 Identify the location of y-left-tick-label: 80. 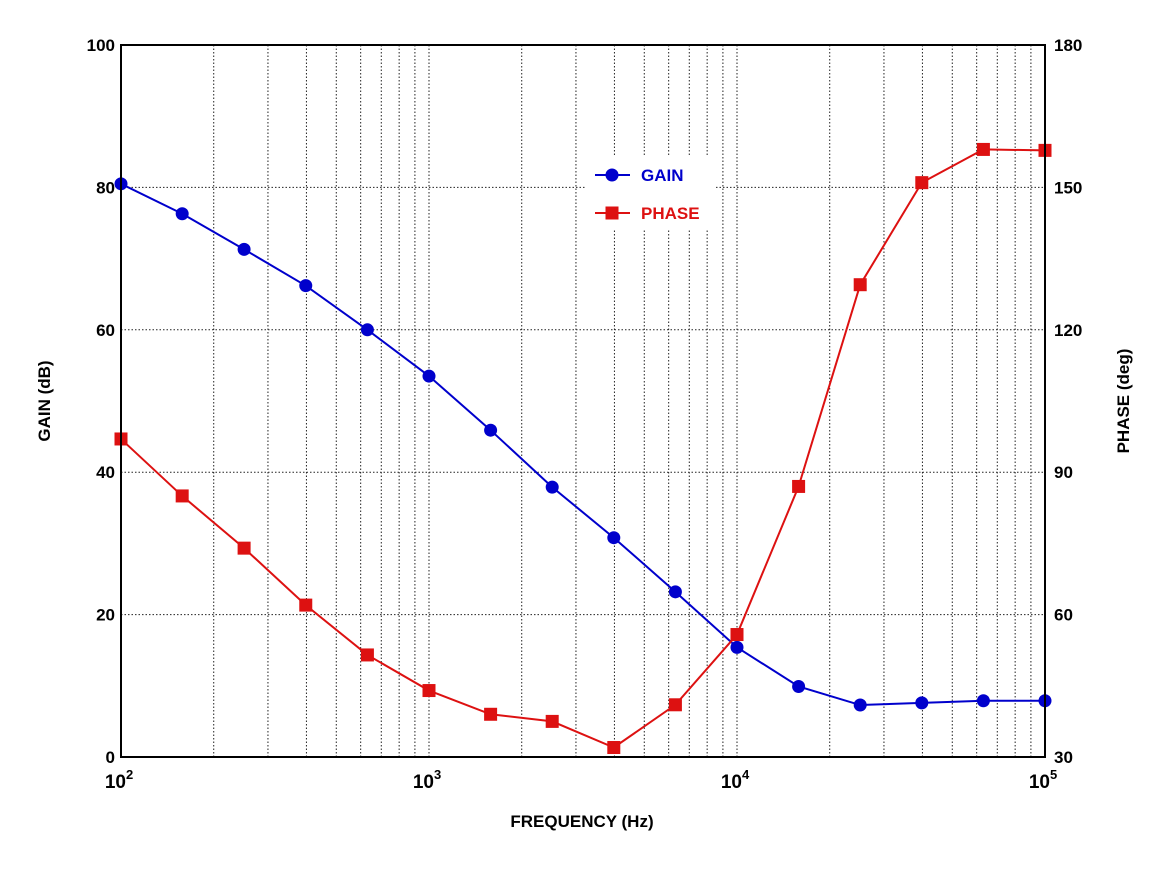
(105, 187).